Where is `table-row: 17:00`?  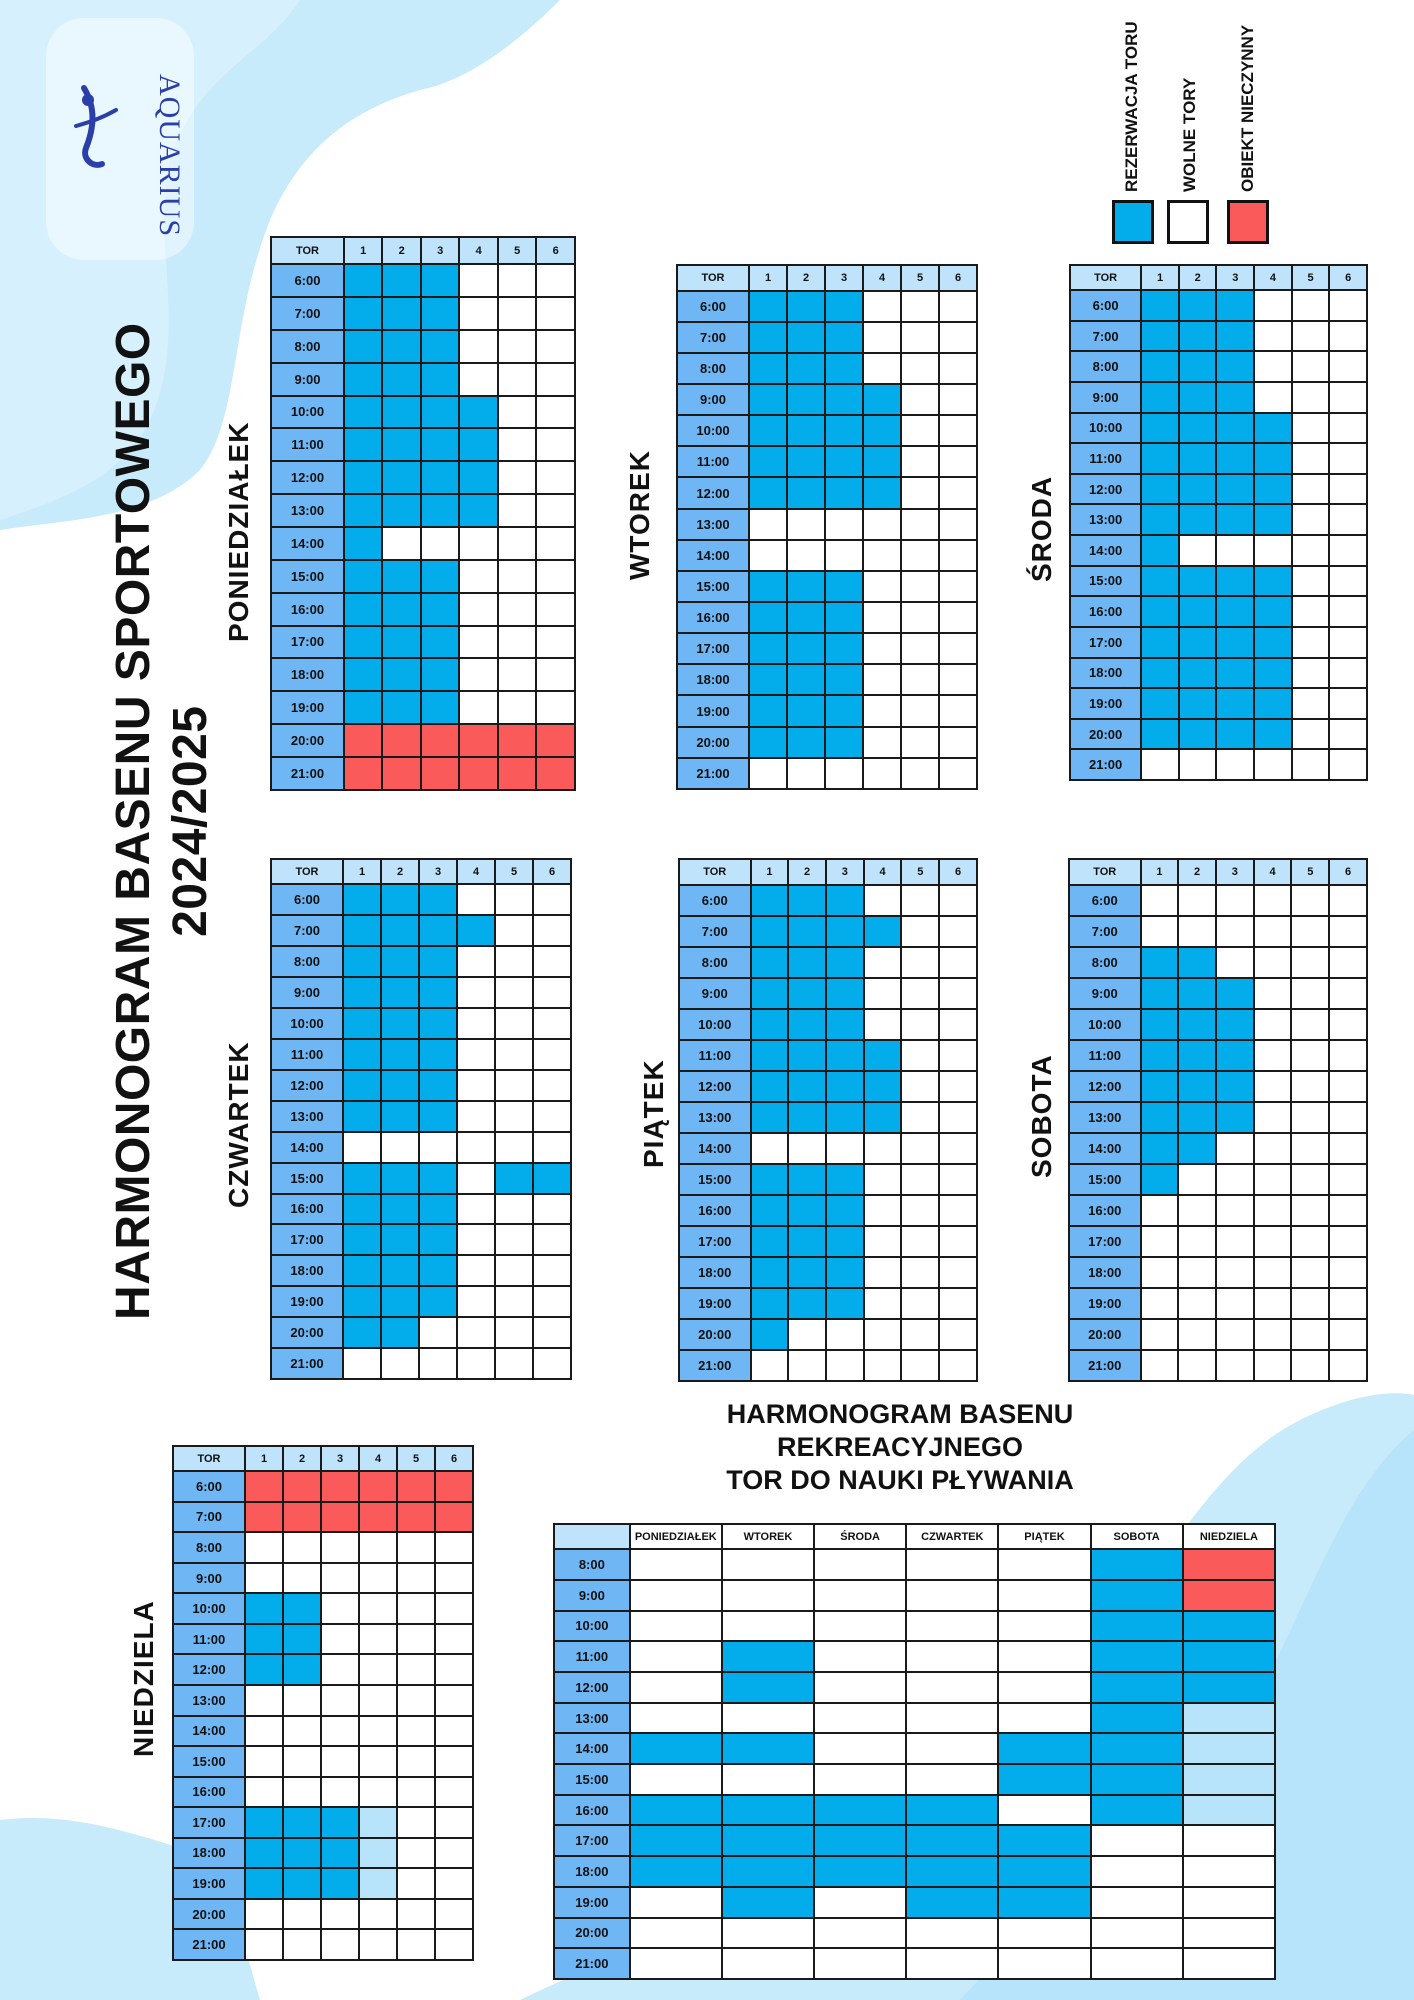 table-row: 17:00 is located at coordinates (323, 1822).